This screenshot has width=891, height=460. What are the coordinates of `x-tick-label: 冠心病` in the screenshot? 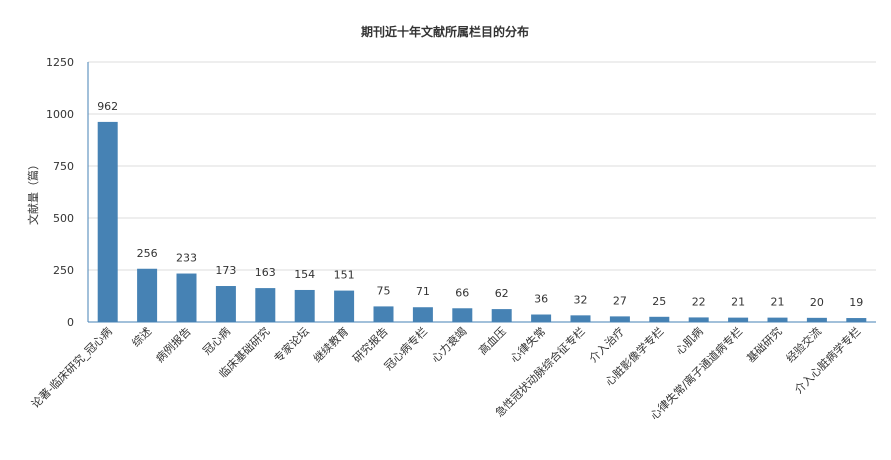 It's located at (216, 340).